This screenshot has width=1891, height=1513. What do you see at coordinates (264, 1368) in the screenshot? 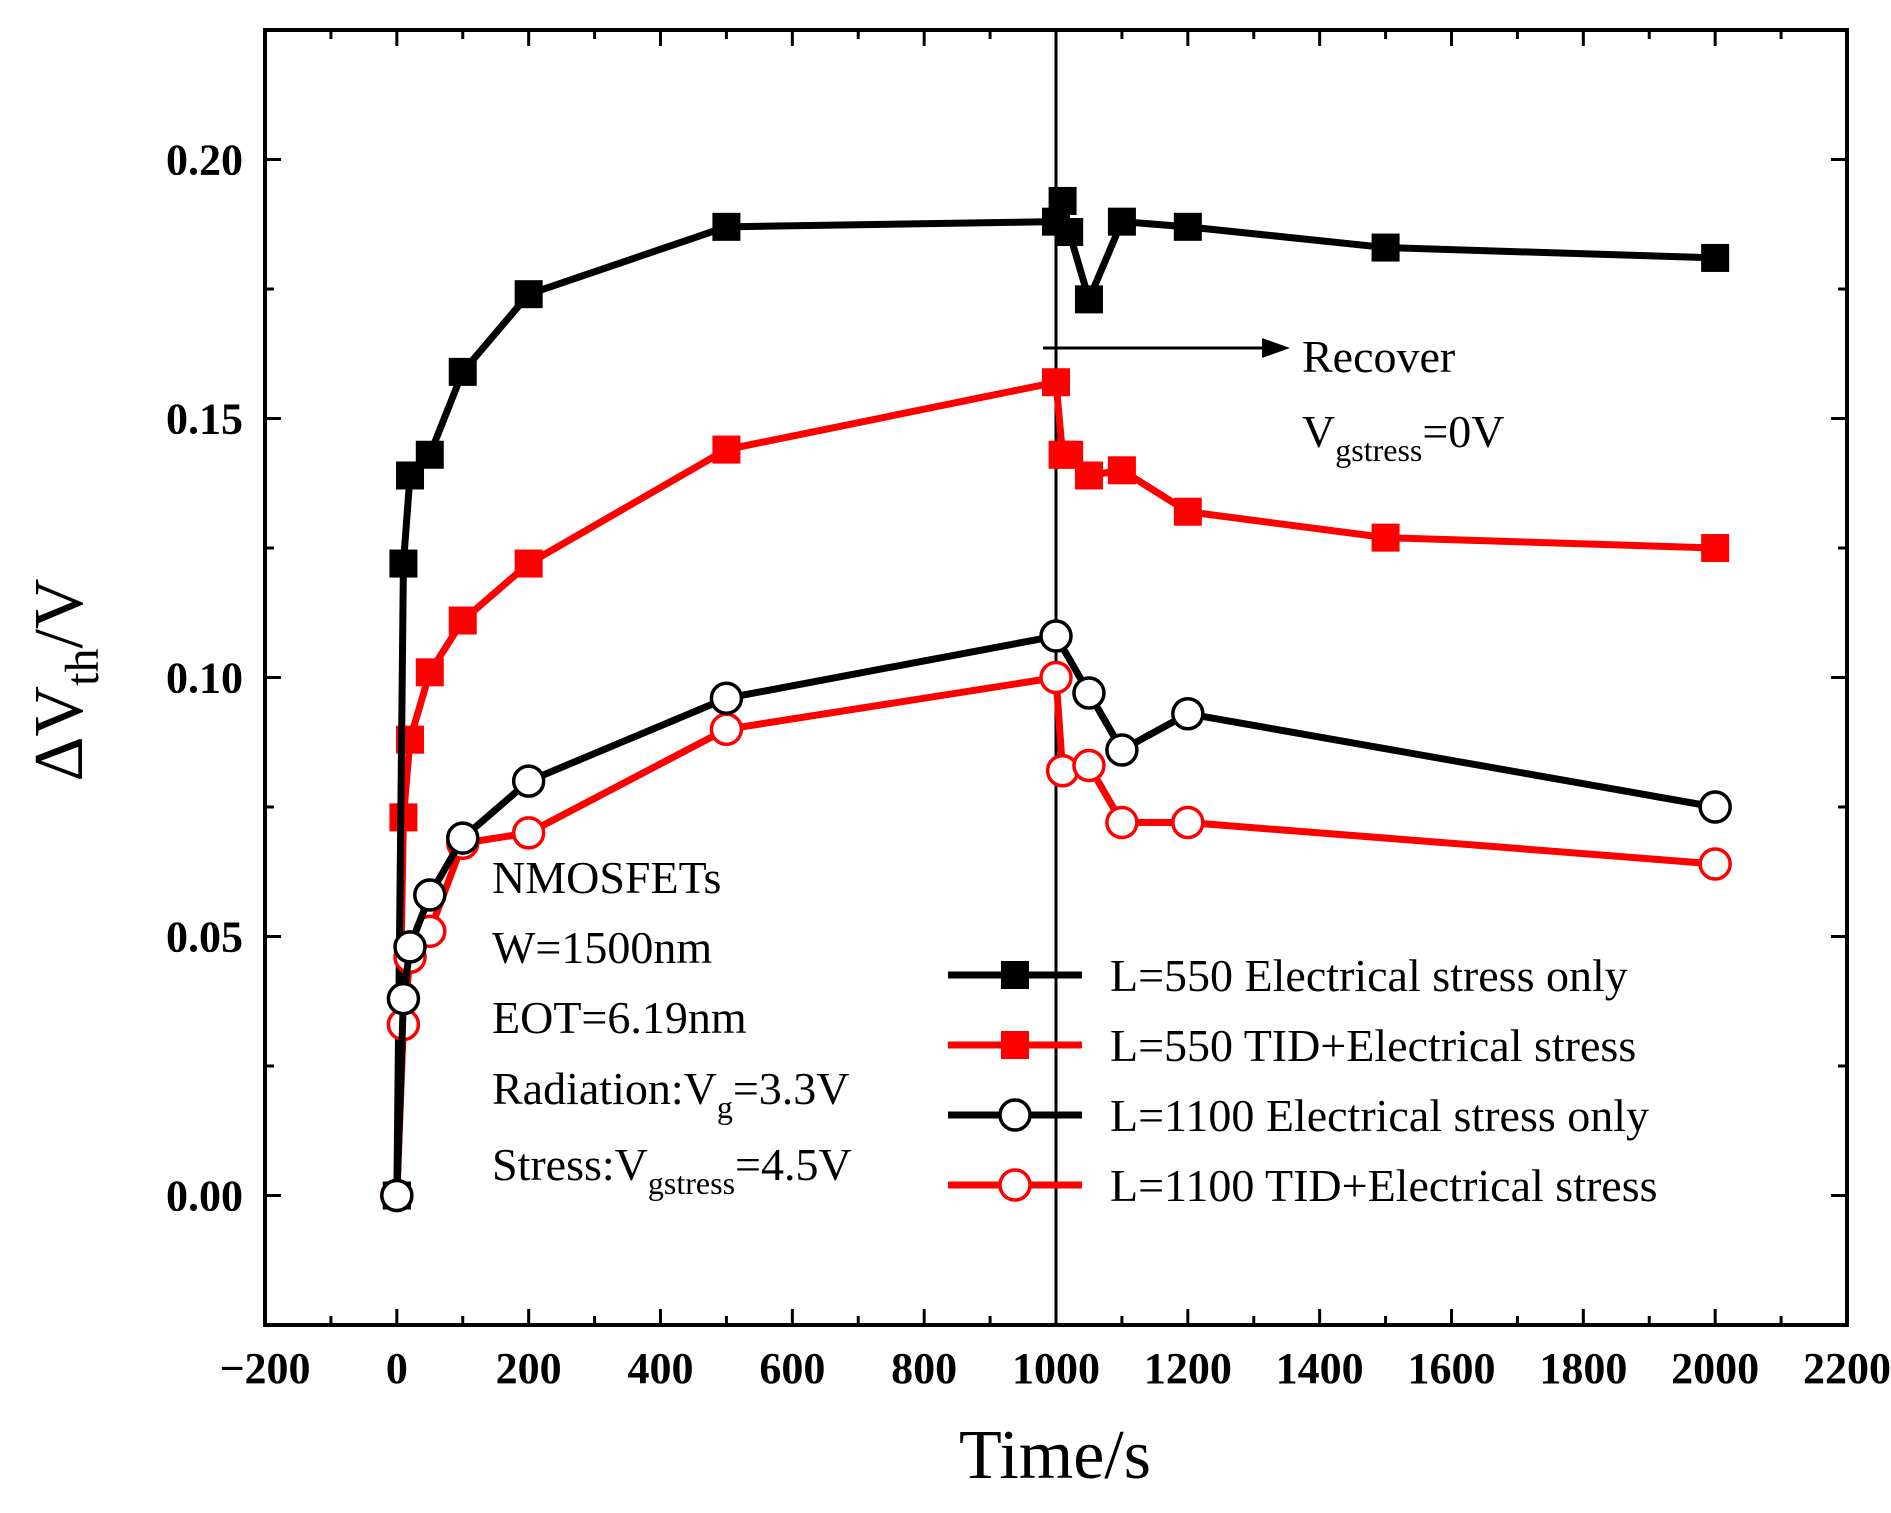
I see `x-tick-label: −200` at bounding box center [264, 1368].